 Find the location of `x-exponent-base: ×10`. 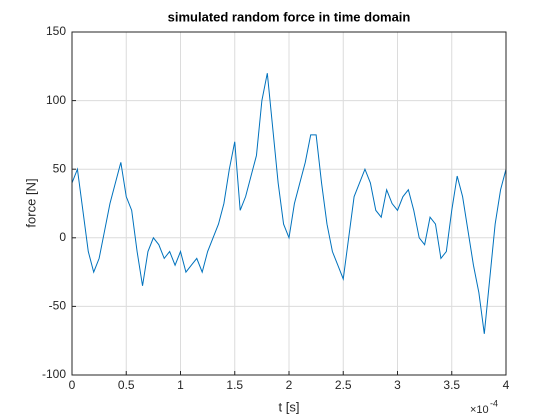

x-exponent-base: ×10 is located at coordinates (479, 410).